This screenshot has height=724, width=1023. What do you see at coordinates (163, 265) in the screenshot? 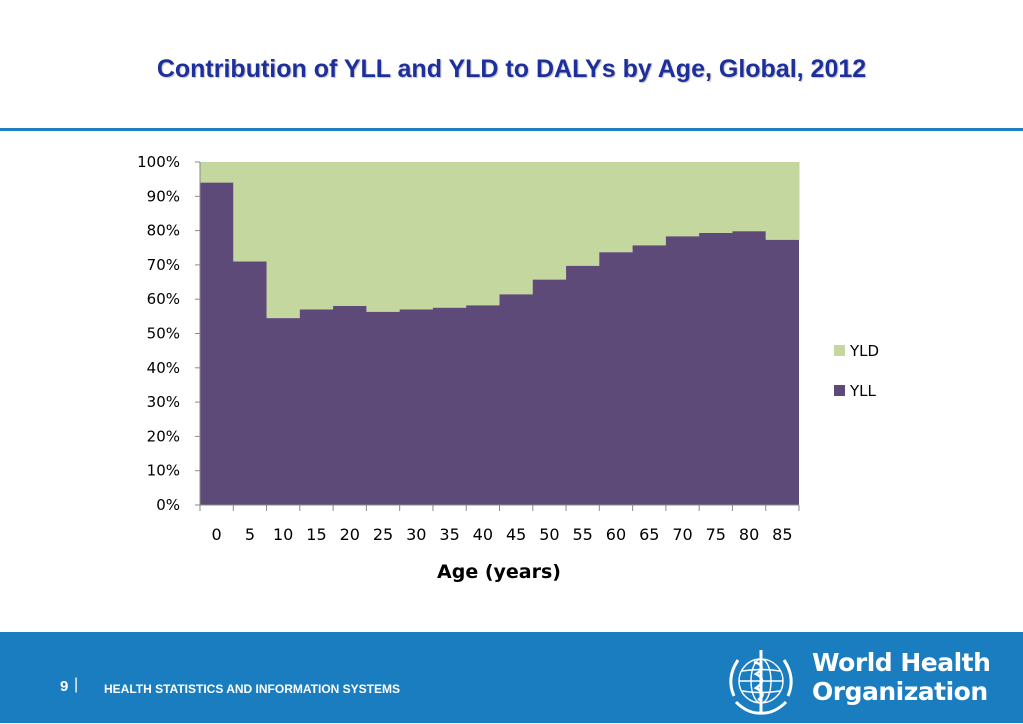
I see `y-tick-label: 70%` at bounding box center [163, 265].